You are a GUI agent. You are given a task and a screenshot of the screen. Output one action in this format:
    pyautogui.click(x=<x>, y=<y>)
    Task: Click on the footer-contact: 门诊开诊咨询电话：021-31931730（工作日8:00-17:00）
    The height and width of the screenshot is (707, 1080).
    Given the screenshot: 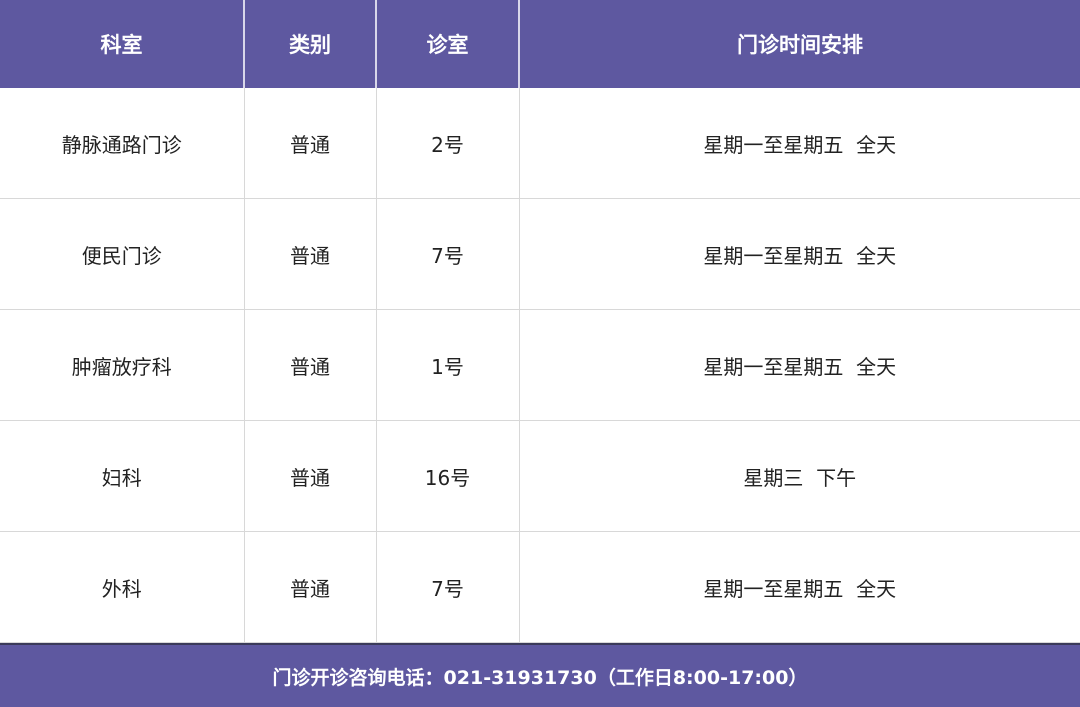 What is the action you would take?
    pyautogui.click(x=540, y=675)
    